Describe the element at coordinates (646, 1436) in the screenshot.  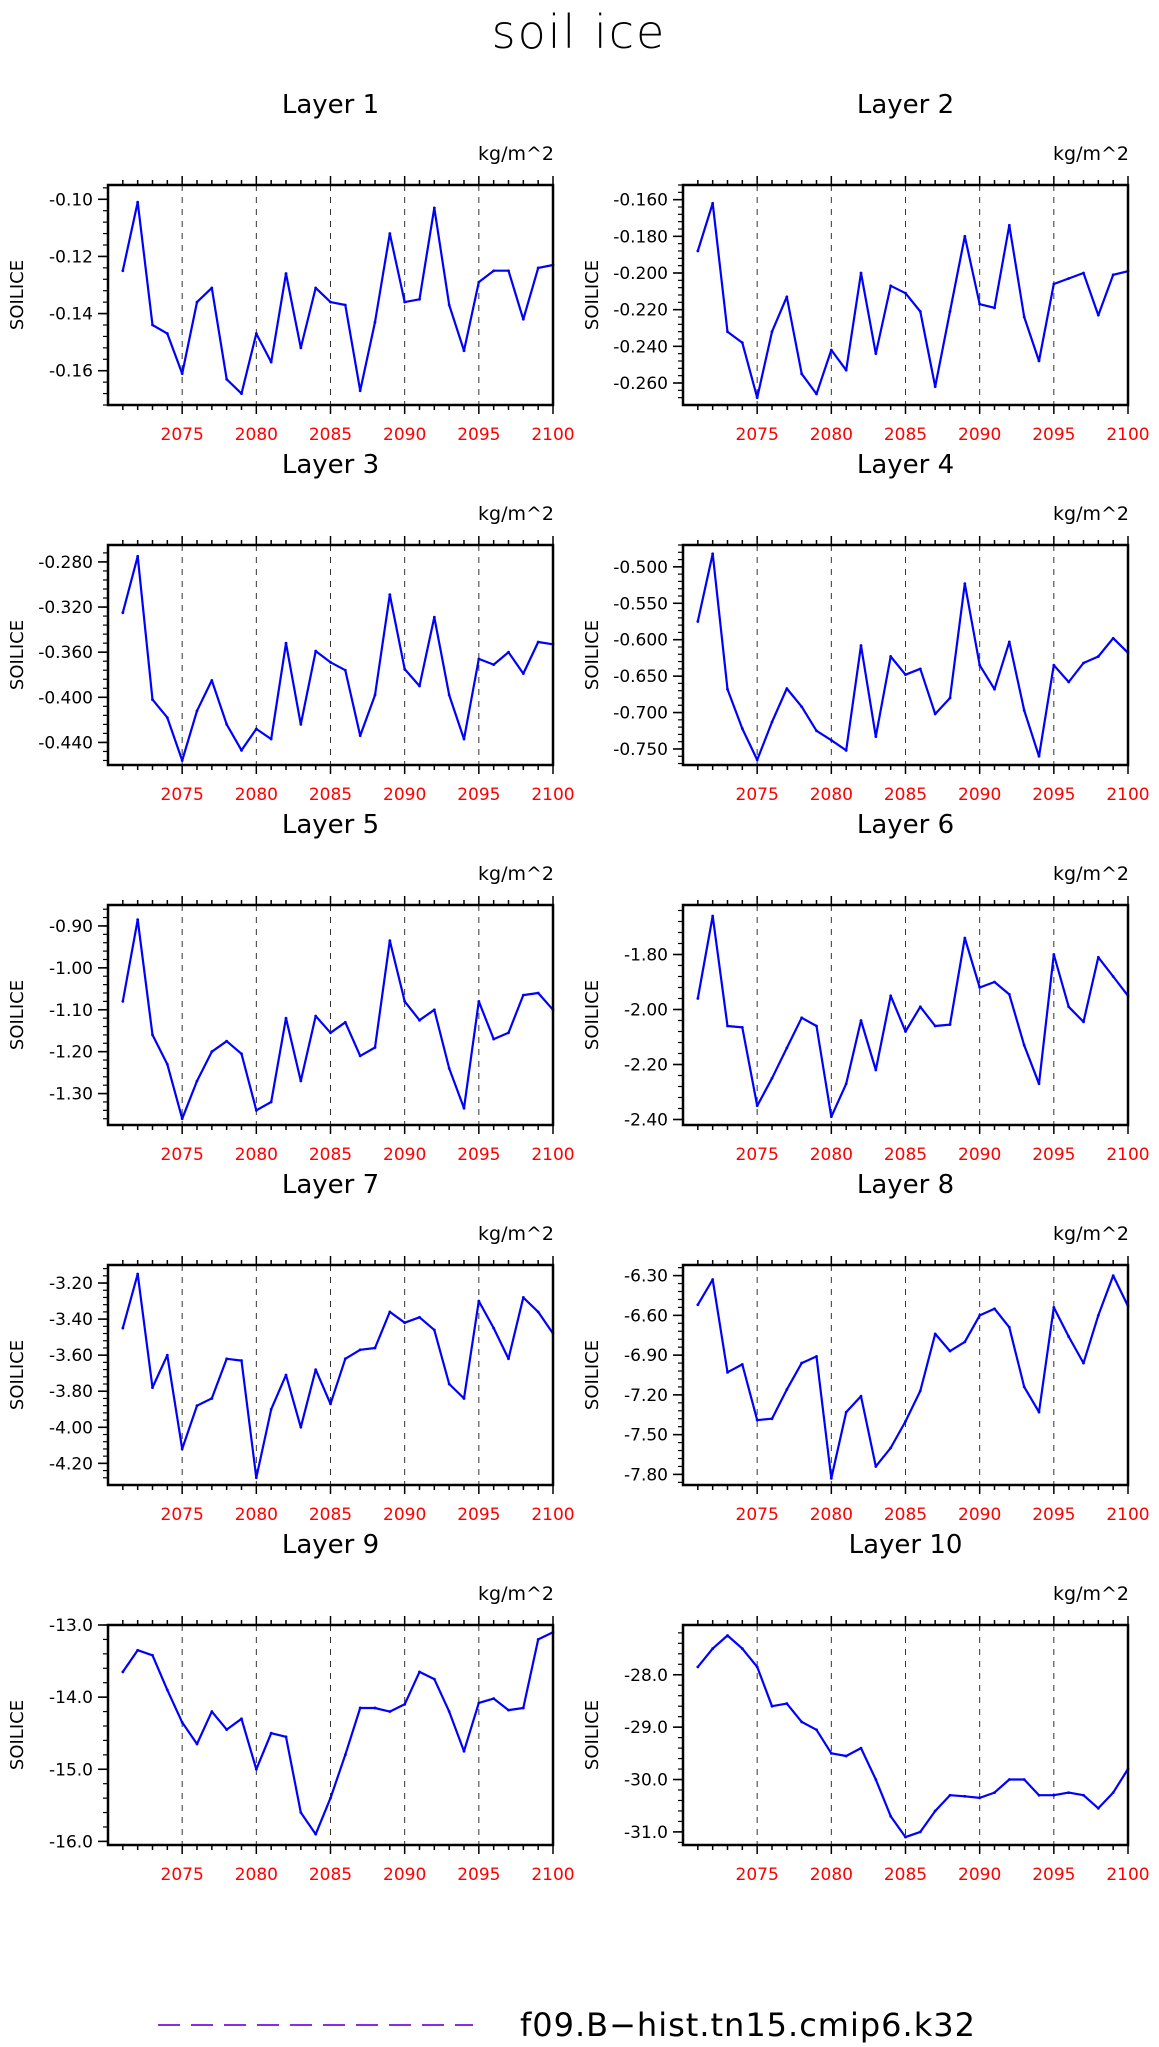
I see `y-tick-label: -7.50` at that location.